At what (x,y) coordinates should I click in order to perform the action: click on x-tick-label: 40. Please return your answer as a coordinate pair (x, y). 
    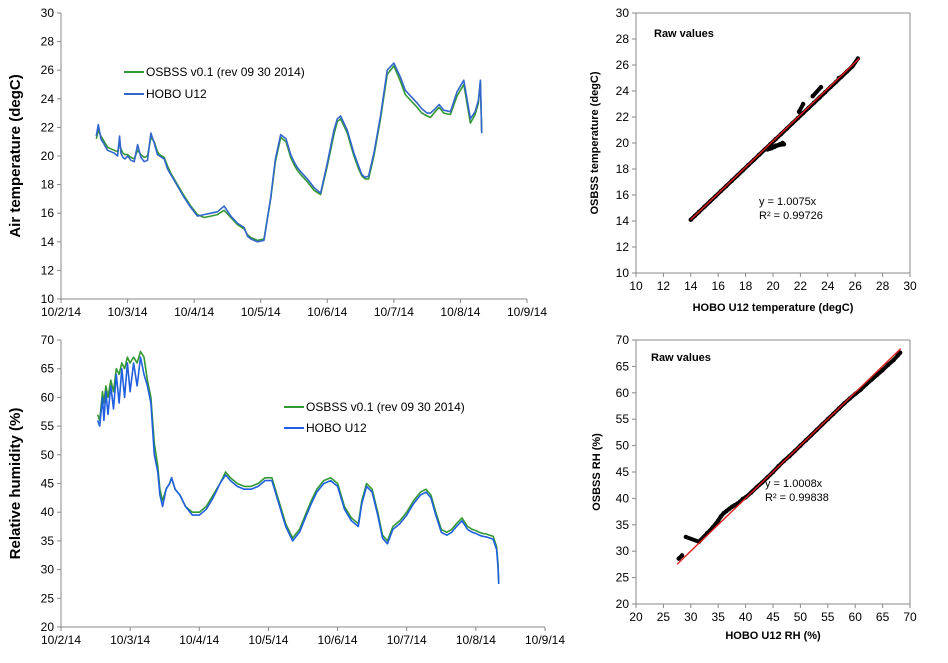
    Looking at the image, I should click on (746, 617).